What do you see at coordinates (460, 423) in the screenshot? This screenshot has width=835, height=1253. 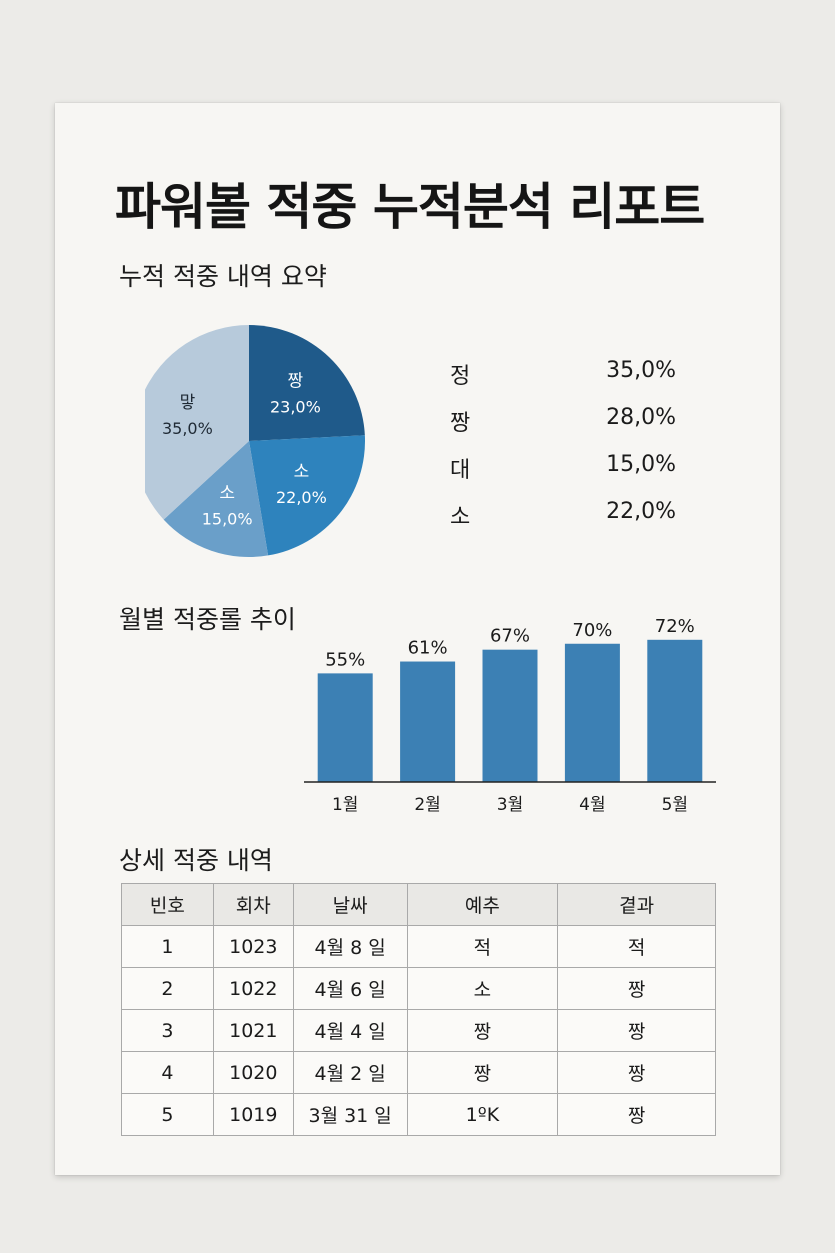 I see `summary-label: 짱` at bounding box center [460, 423].